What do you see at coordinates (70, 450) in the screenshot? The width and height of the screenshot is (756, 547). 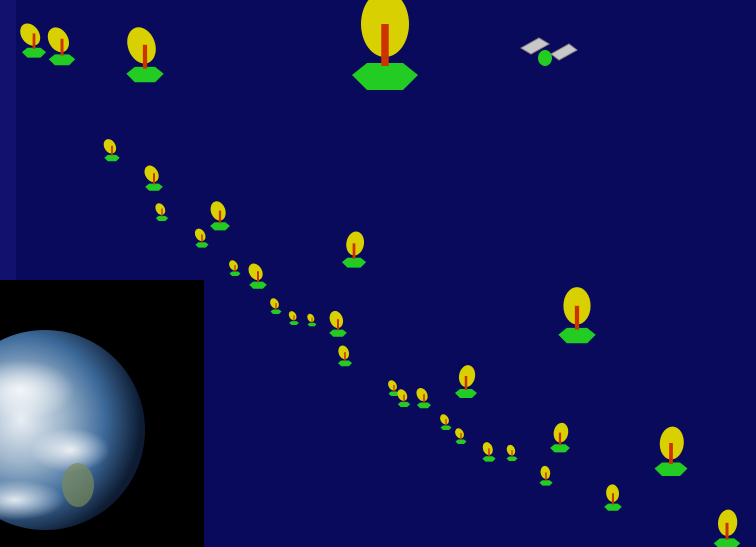 I see `earth-cloud` at bounding box center [70, 450].